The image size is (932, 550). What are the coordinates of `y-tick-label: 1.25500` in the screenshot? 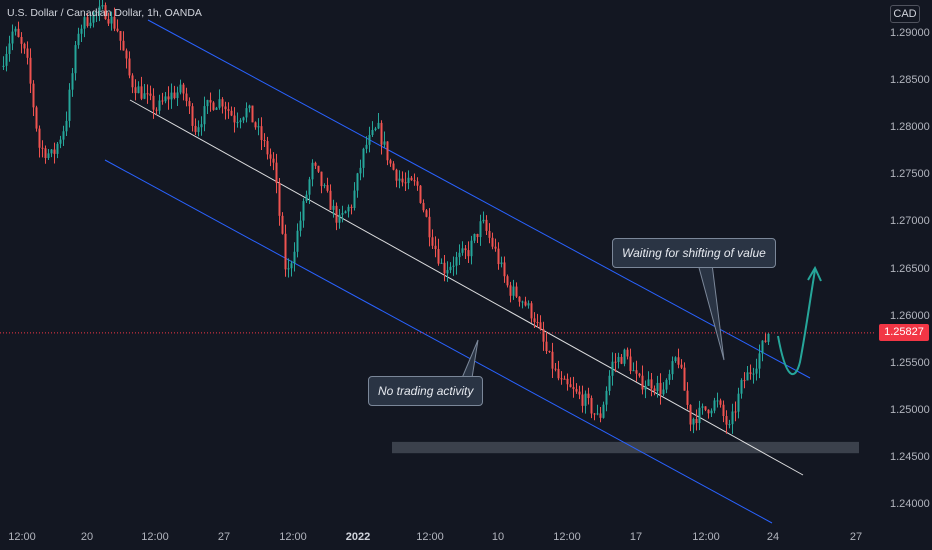 It's located at (910, 362).